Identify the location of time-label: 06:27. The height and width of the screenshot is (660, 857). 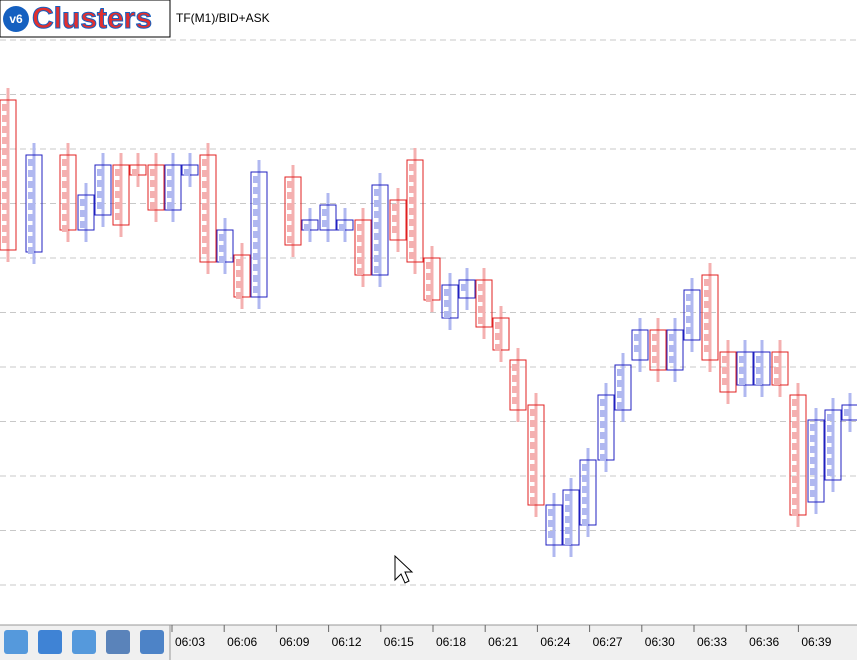
(608, 642).